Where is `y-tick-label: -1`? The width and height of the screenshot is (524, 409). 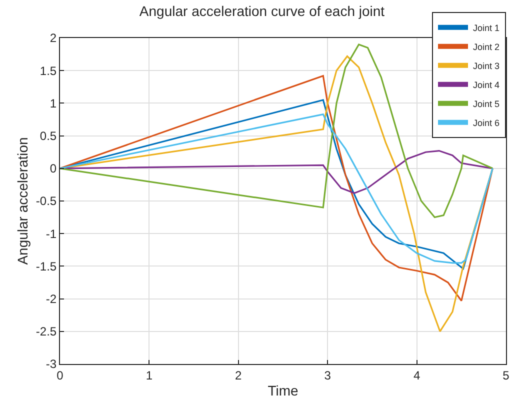 y-tick-label: -1 is located at coordinates (51, 233).